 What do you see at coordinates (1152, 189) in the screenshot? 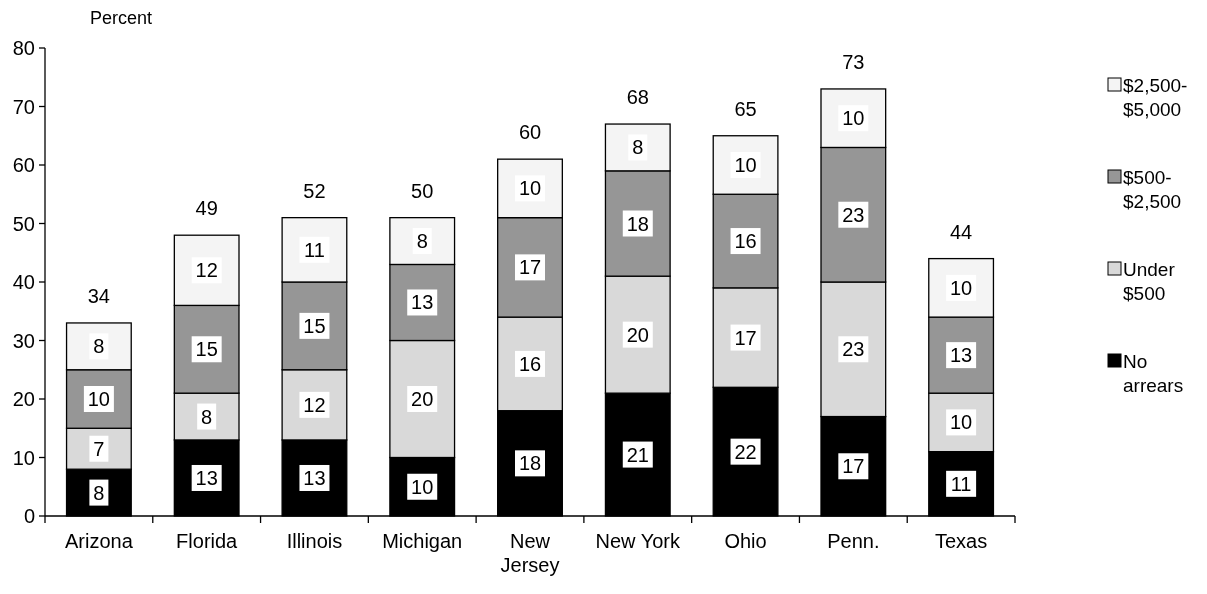
I see `legend-label: $500-$2,500` at bounding box center [1152, 189].